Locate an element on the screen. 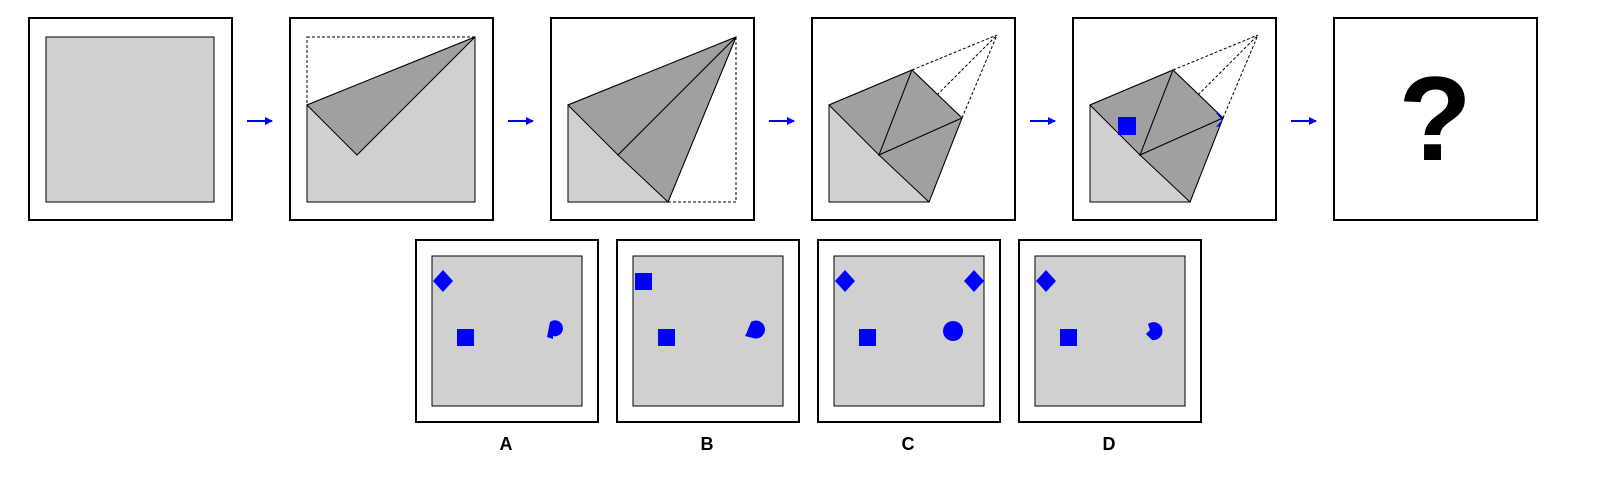 The width and height of the screenshot is (1610, 490). step-5-panel is located at coordinates (1174, 119).